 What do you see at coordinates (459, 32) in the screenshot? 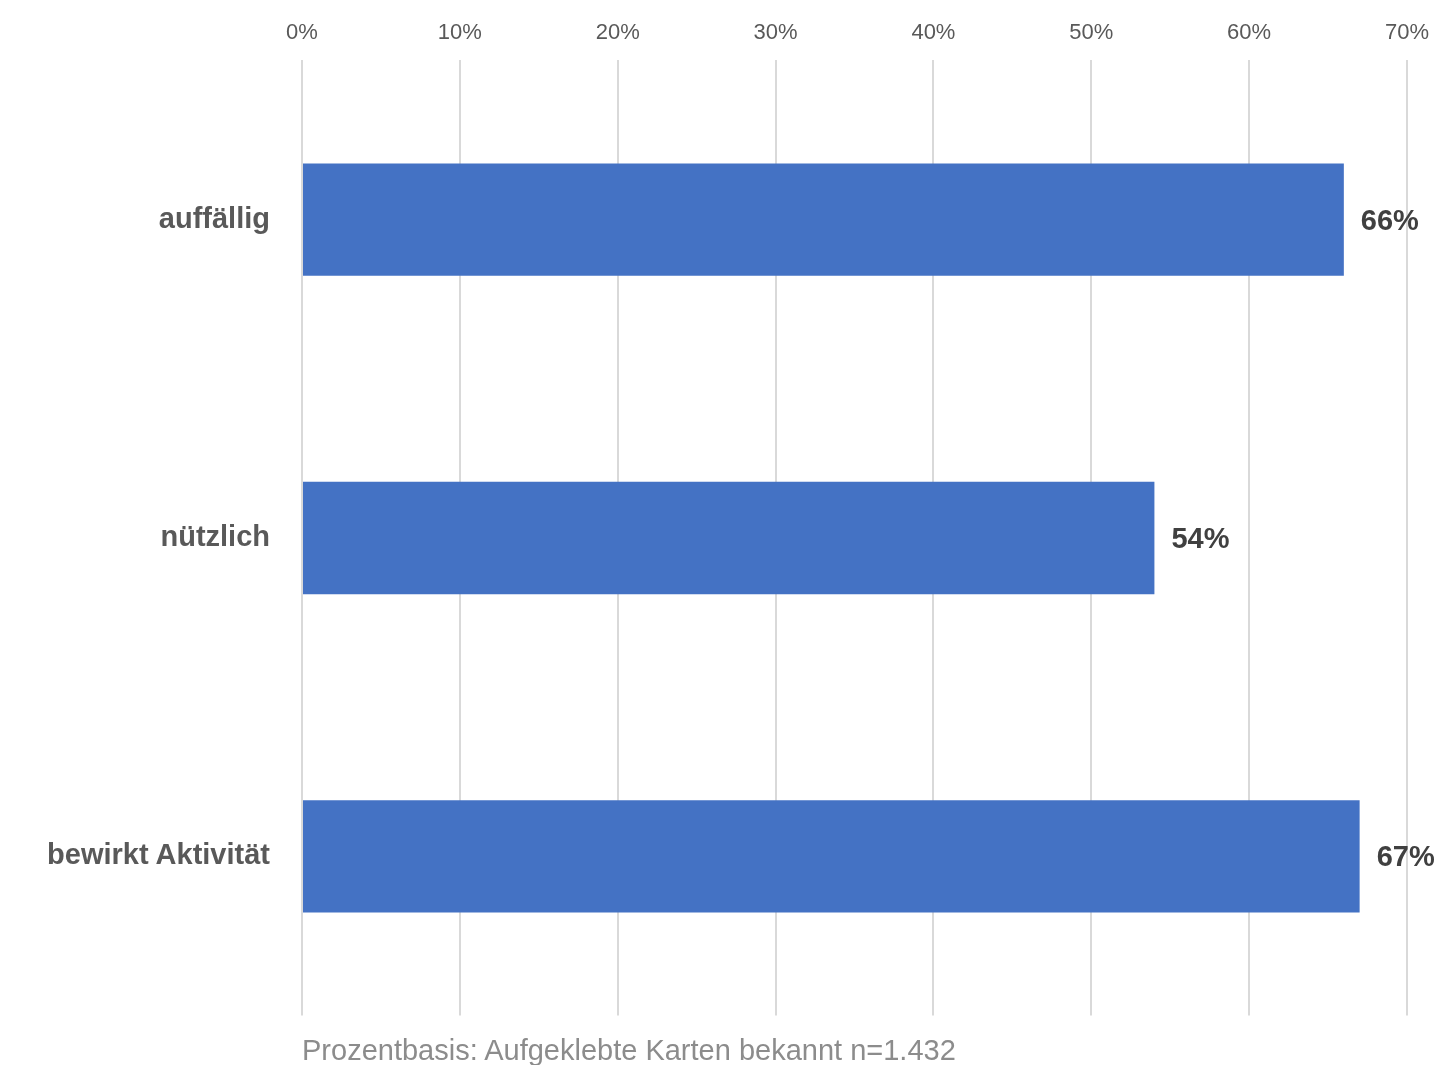
I see `x-tick-label: 10%` at bounding box center [459, 32].